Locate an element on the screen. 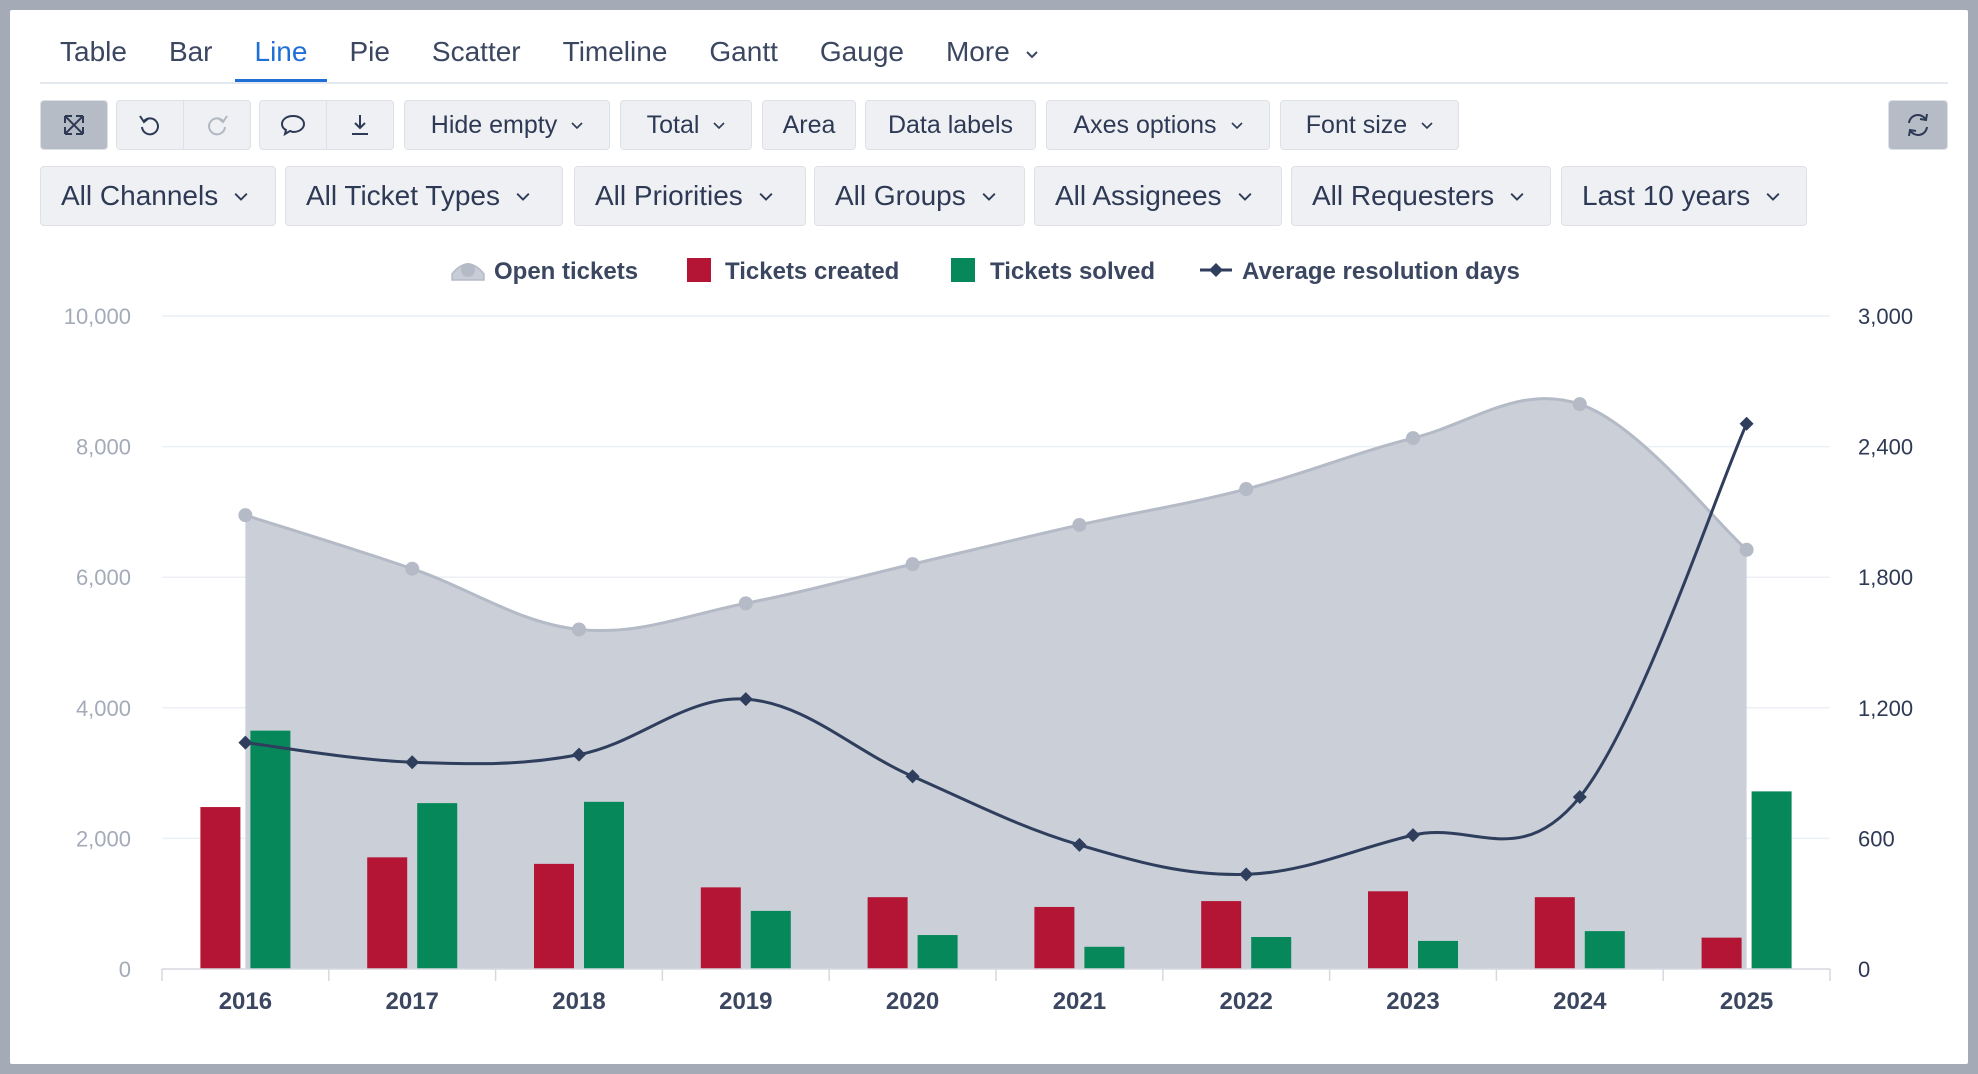 This screenshot has width=1978, height=1074. redo-button is located at coordinates (217, 125).